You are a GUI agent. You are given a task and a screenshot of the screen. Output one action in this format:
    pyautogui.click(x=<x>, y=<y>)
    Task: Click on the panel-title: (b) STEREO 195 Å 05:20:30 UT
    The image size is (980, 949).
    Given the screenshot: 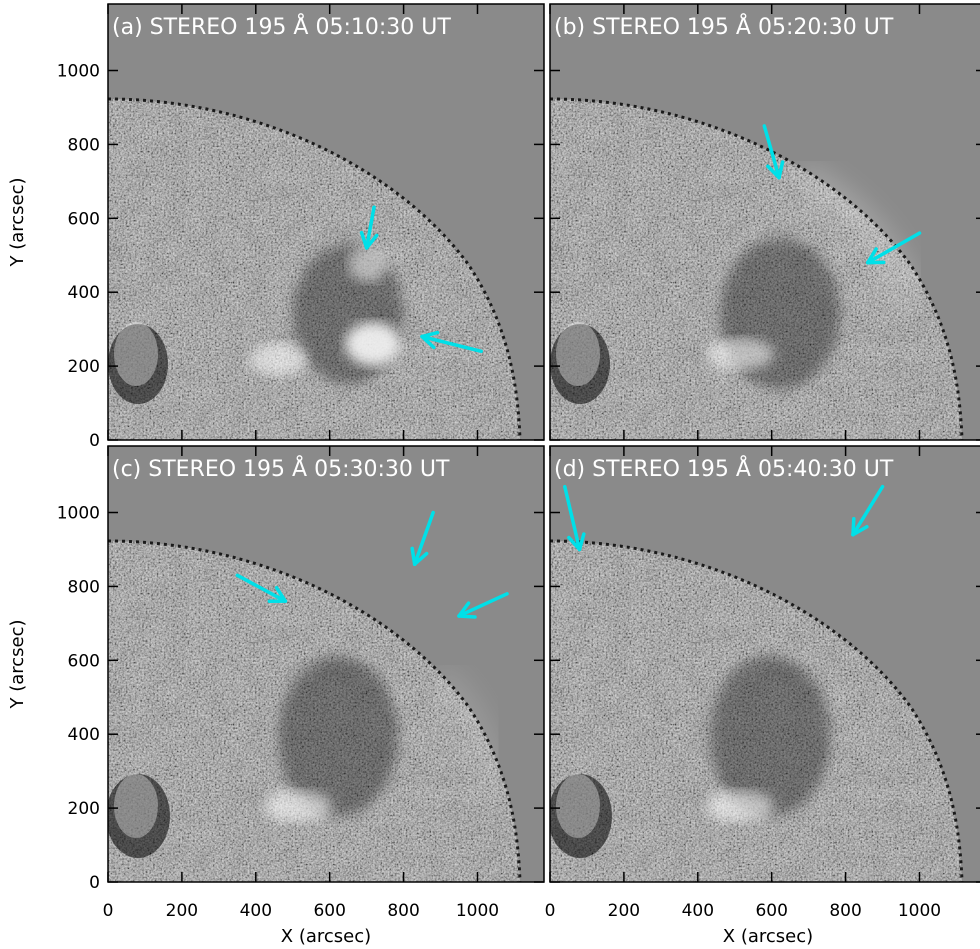 What is the action you would take?
    pyautogui.click(x=724, y=26)
    